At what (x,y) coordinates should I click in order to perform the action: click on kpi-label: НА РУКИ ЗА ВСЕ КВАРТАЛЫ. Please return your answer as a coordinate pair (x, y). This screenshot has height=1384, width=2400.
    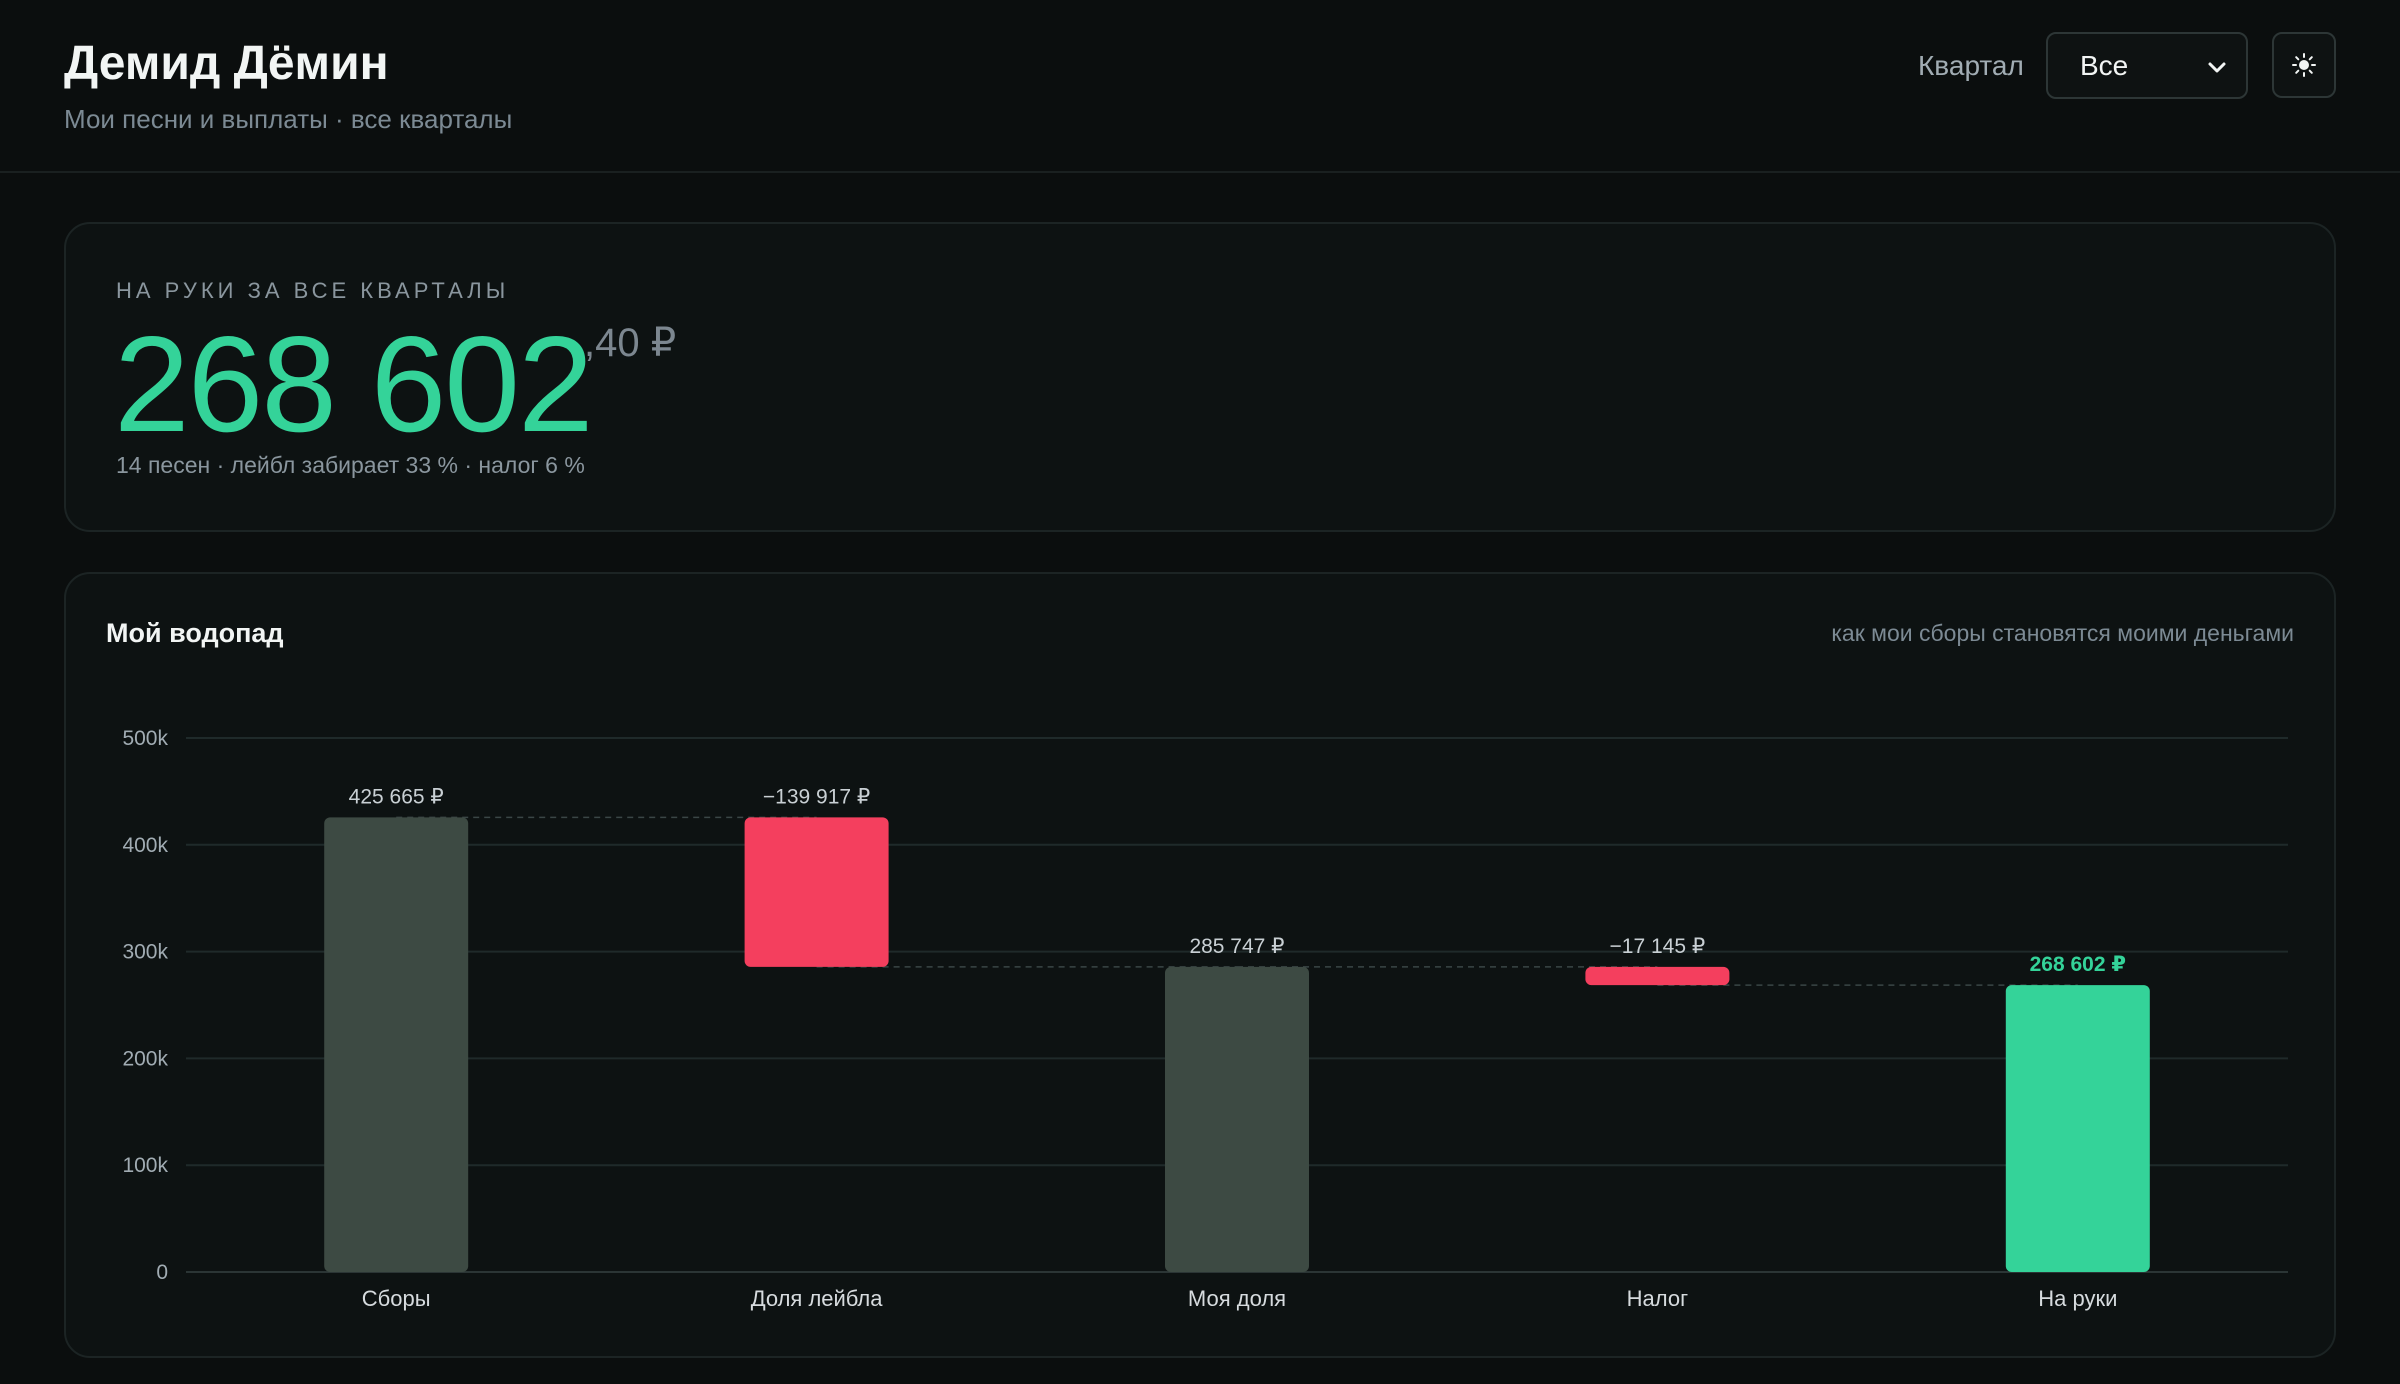
    Looking at the image, I should click on (313, 290).